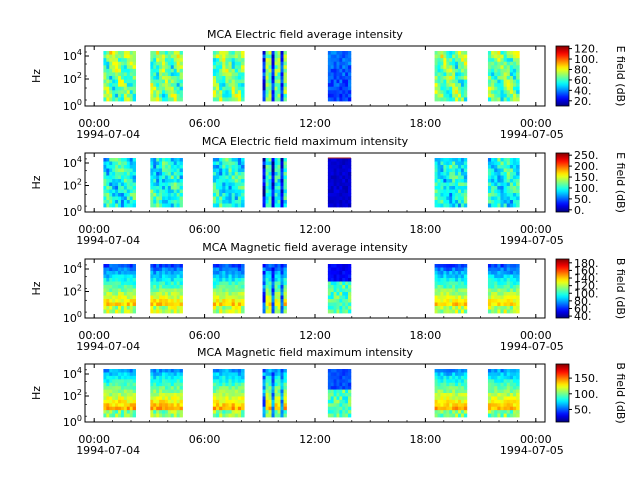  Describe the element at coordinates (583, 101) in the screenshot. I see `colorbar-tick-label: 20.` at that location.